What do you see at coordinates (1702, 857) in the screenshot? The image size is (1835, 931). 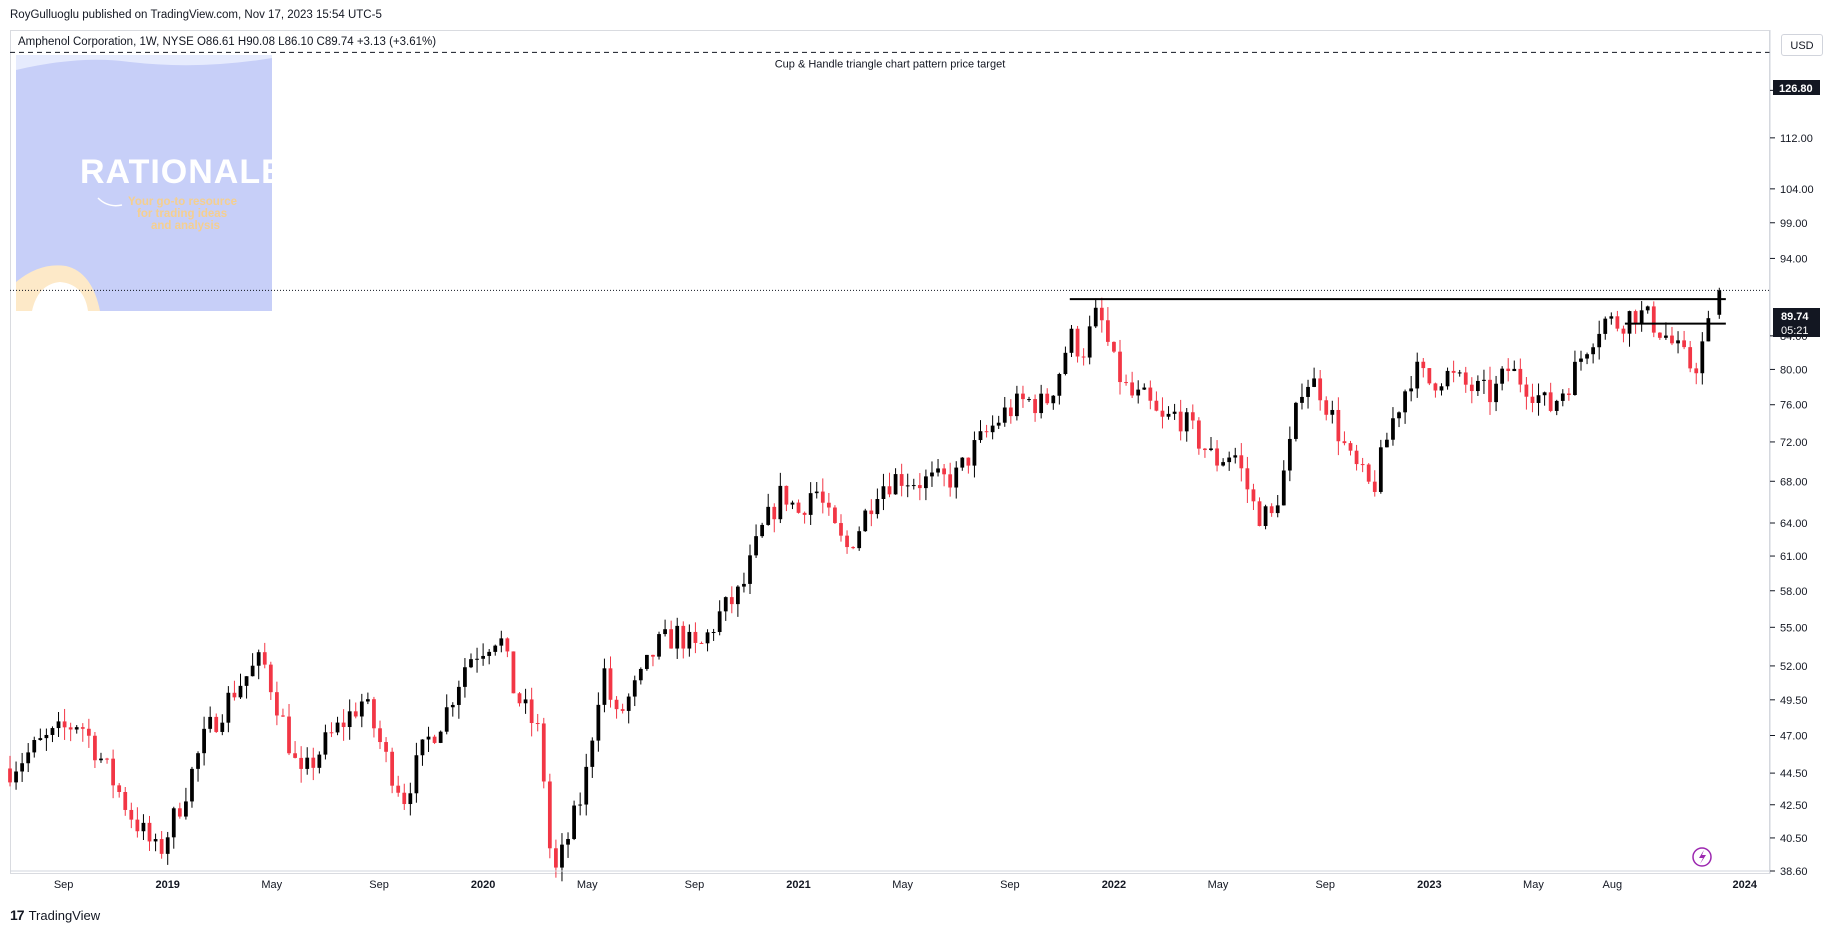 I see `lightning-icon` at bounding box center [1702, 857].